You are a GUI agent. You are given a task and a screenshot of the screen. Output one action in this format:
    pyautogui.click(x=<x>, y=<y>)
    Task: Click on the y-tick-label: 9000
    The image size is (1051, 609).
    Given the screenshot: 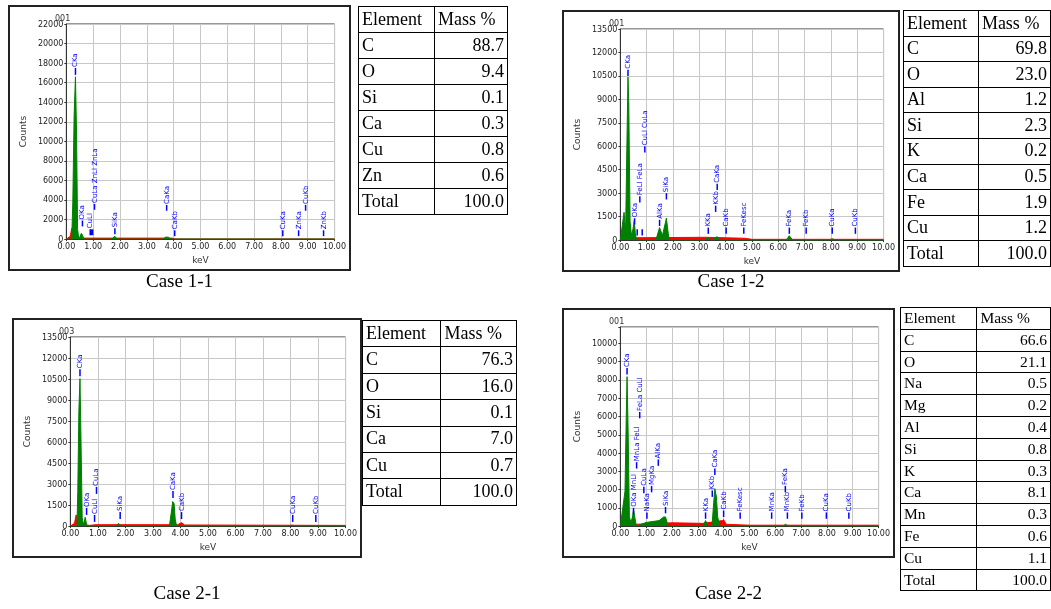 What is the action you would take?
    pyautogui.click(x=607, y=362)
    